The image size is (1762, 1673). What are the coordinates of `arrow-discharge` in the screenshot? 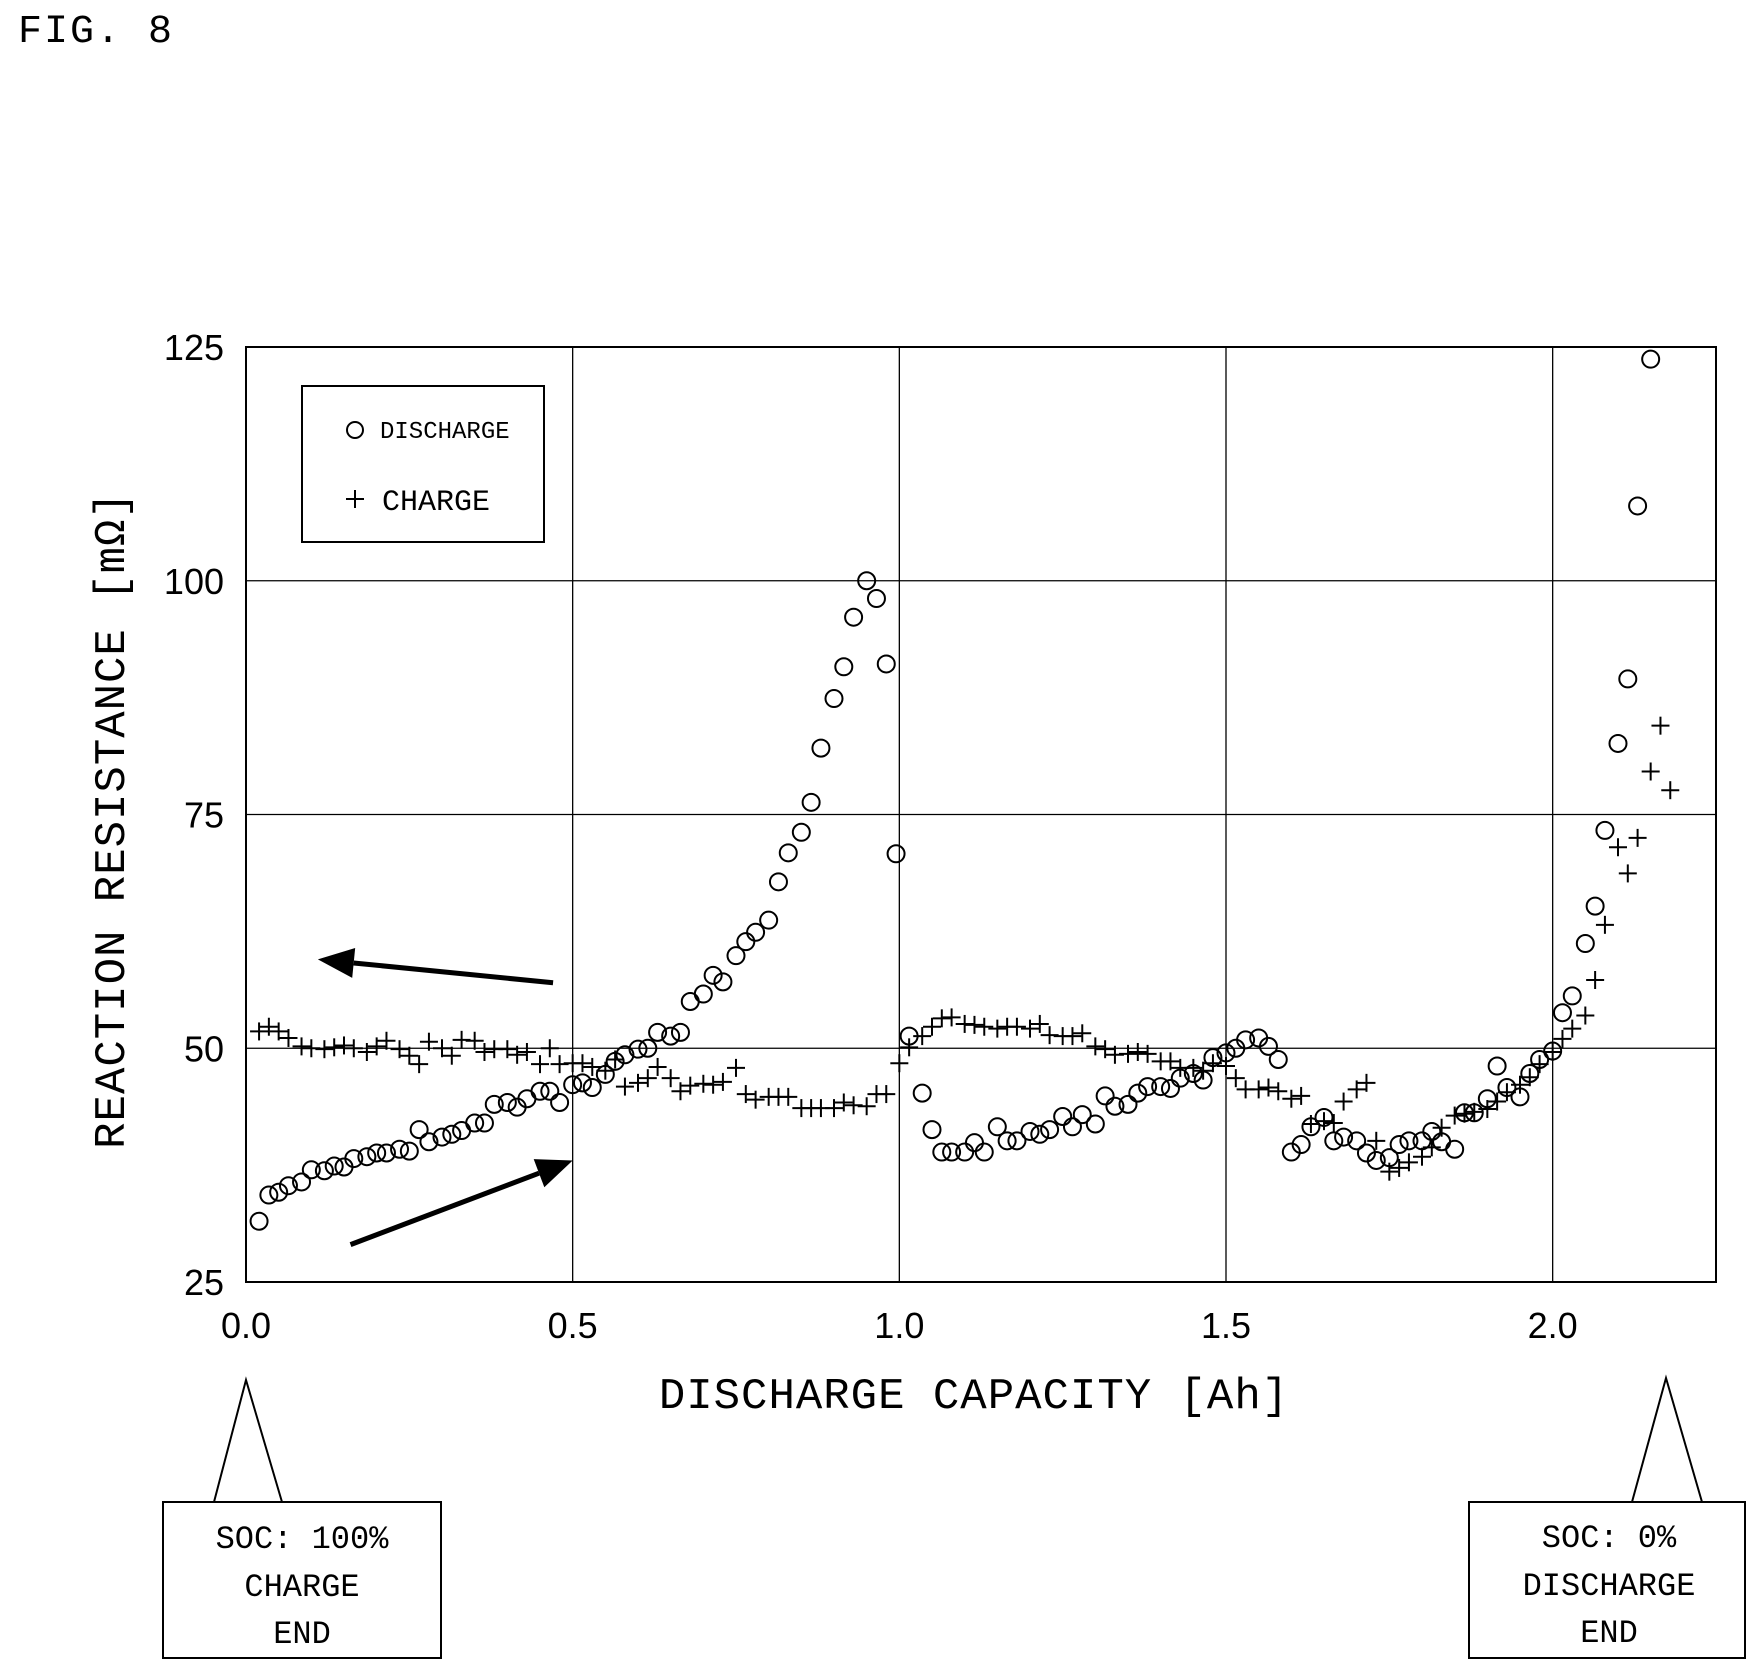 It's located at (461, 1203).